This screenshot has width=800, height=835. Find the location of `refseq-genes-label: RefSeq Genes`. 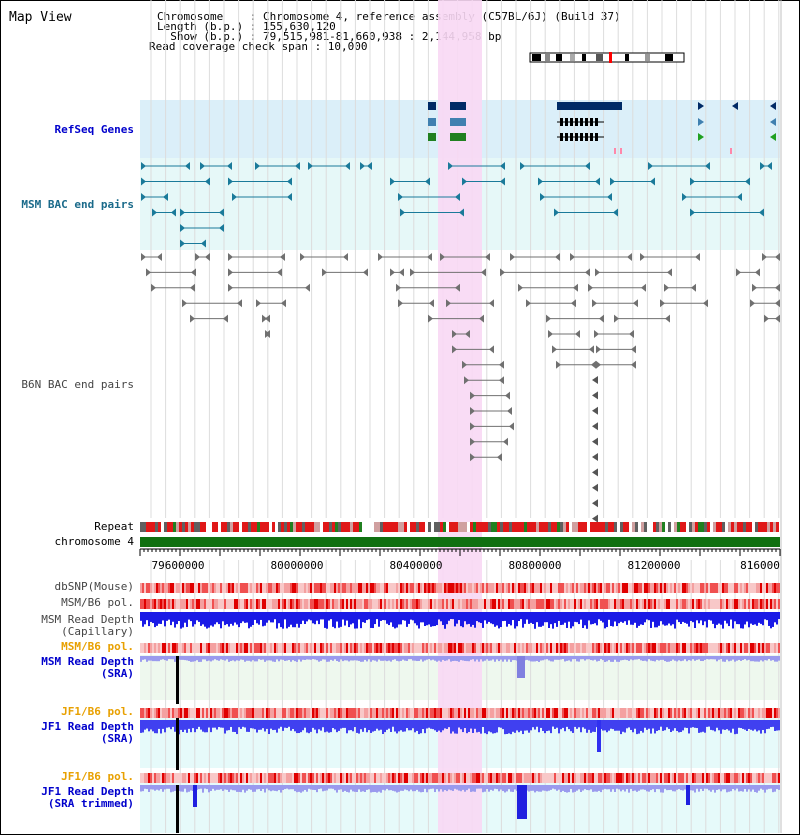

refseq-genes-label: RefSeq Genes is located at coordinates (94, 129).